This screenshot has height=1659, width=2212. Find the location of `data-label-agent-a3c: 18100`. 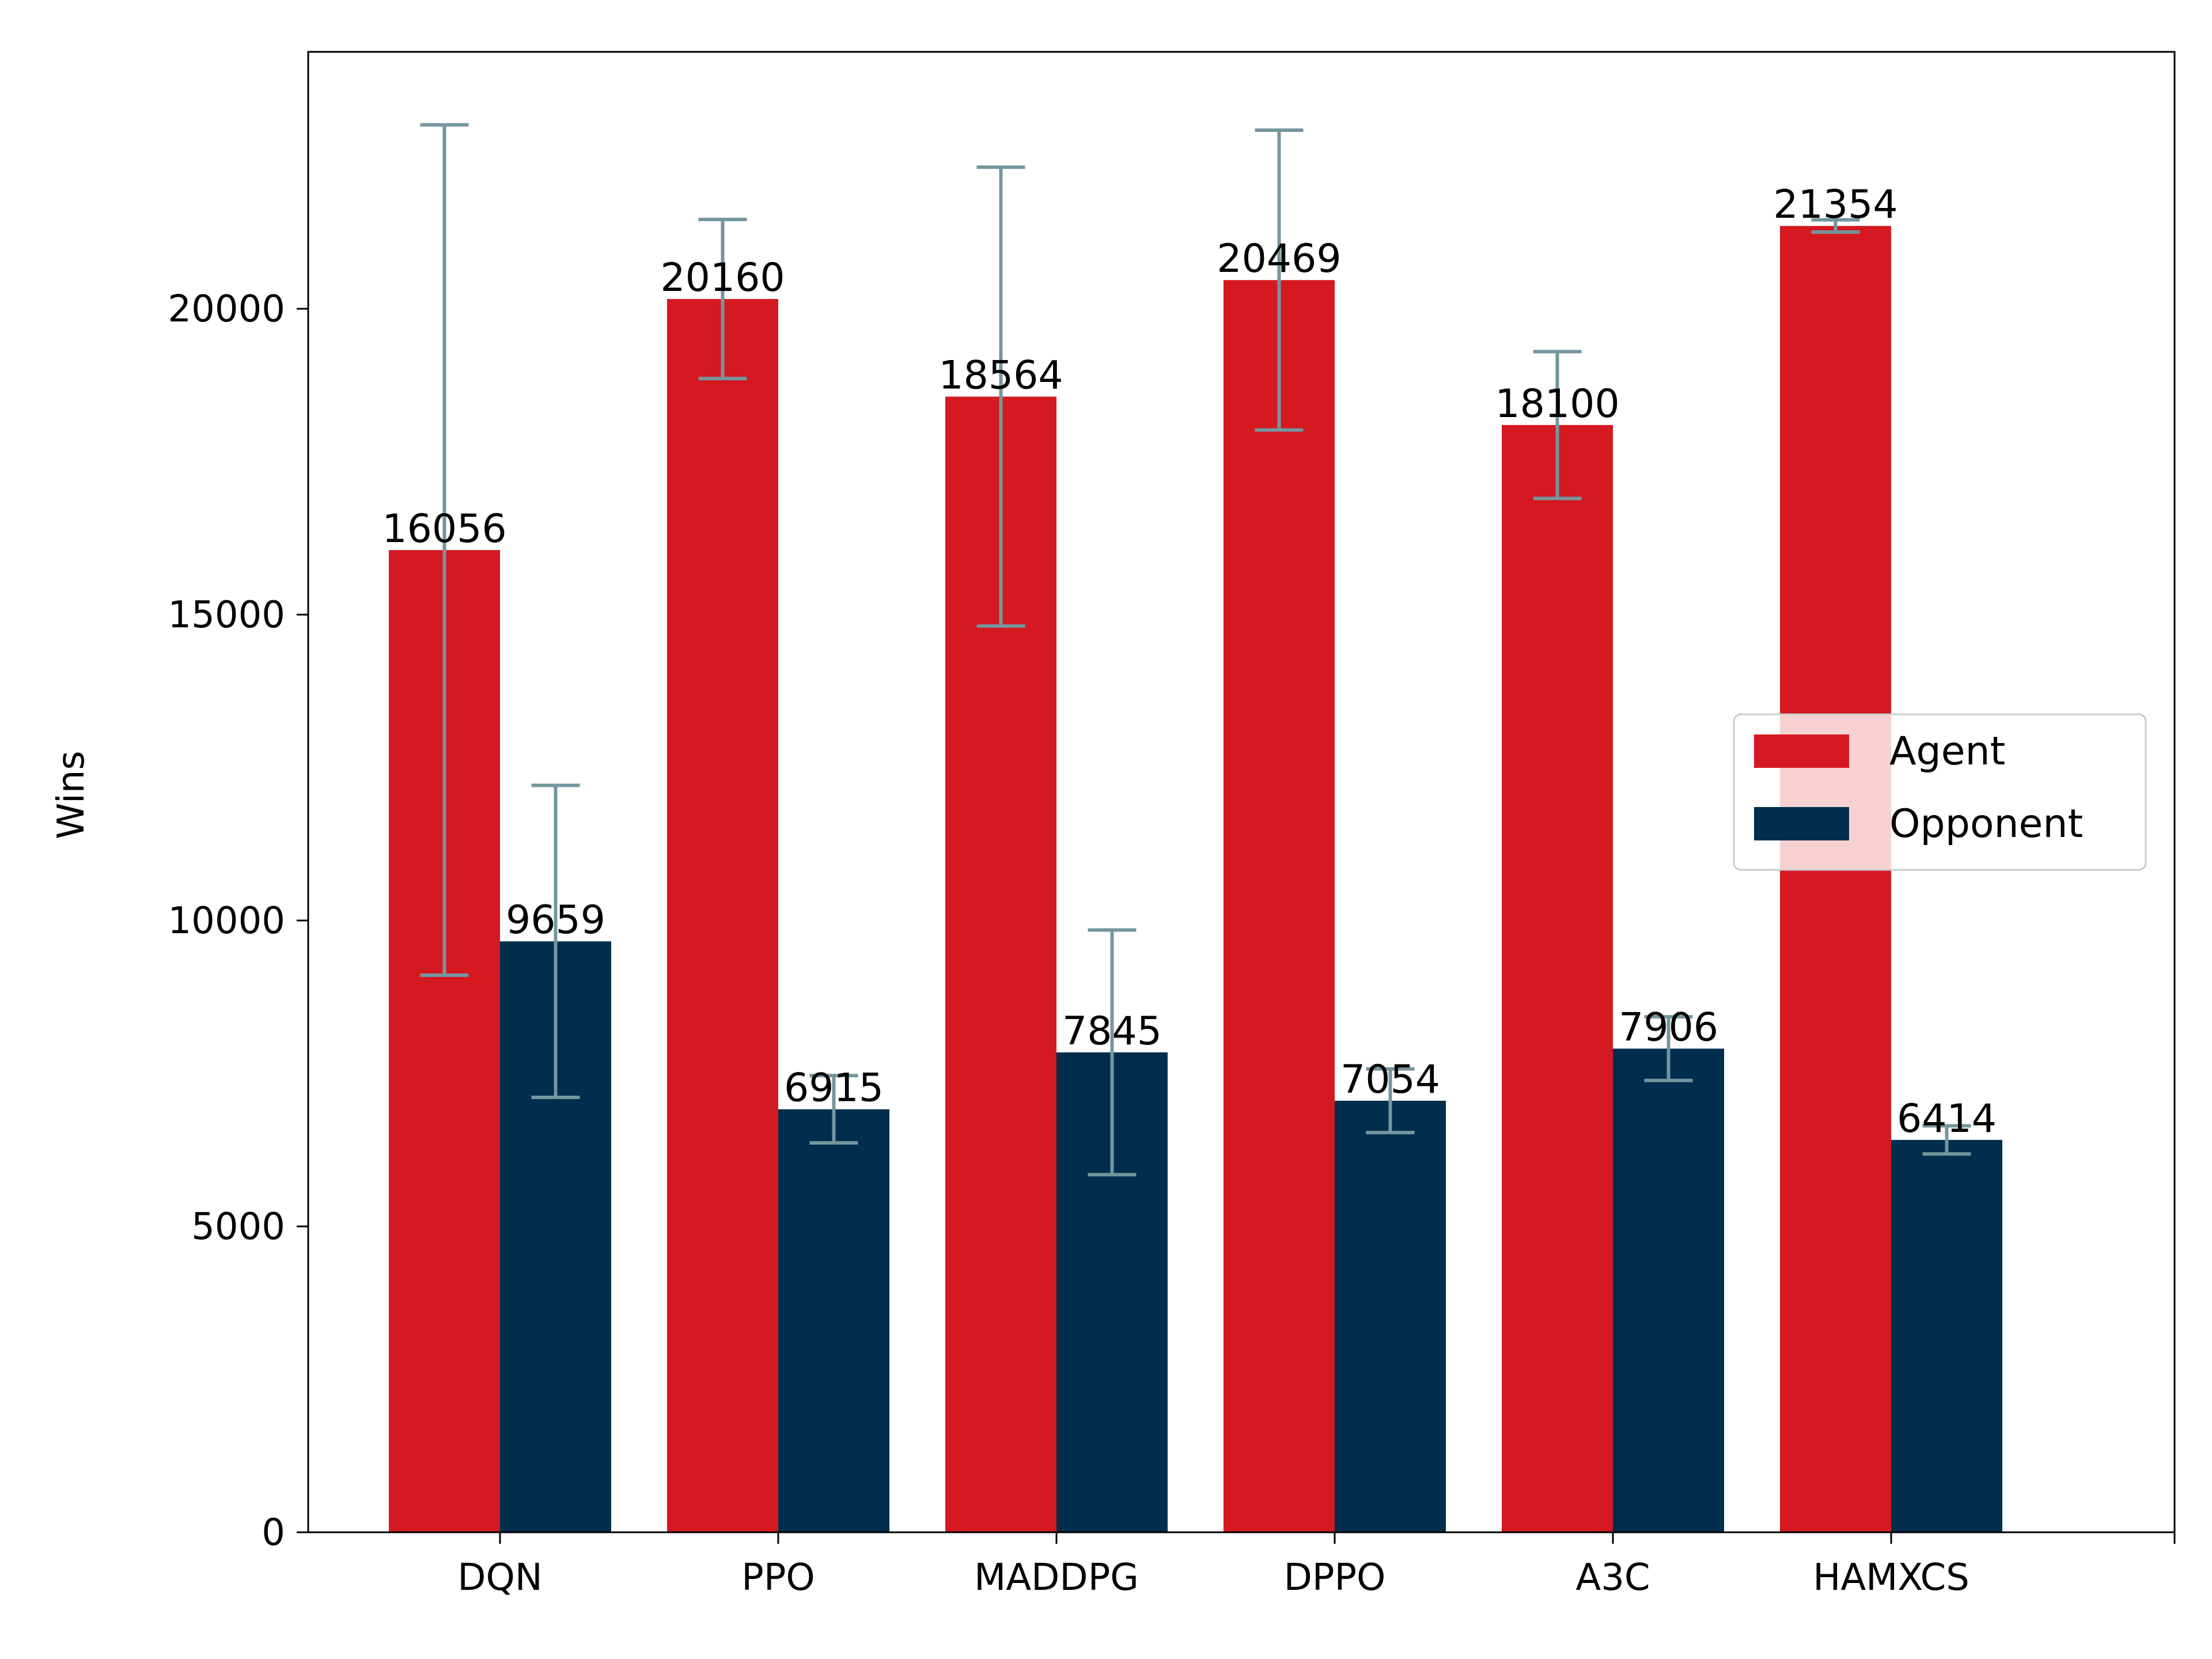

data-label-agent-a3c: 18100 is located at coordinates (1557, 404).